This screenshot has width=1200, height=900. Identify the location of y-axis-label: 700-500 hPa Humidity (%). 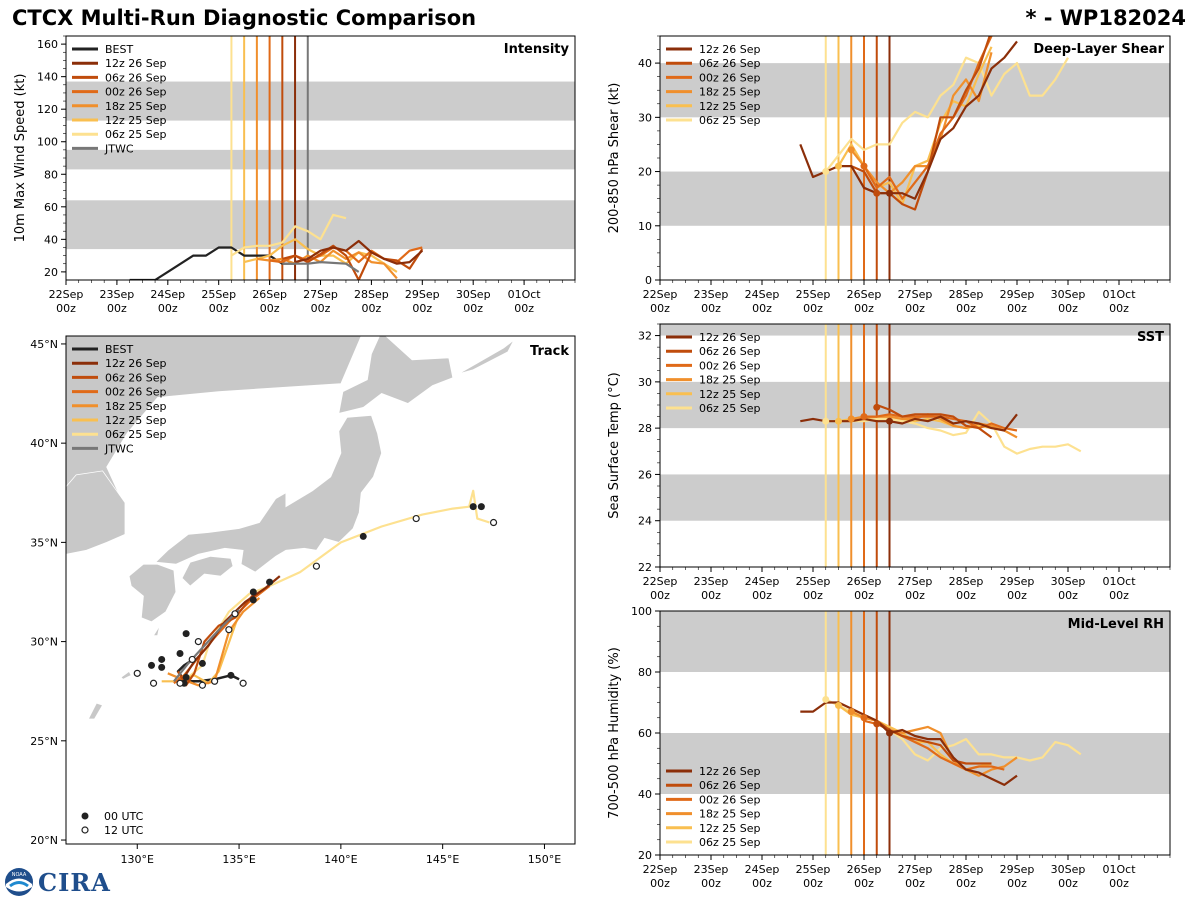
(614, 733).